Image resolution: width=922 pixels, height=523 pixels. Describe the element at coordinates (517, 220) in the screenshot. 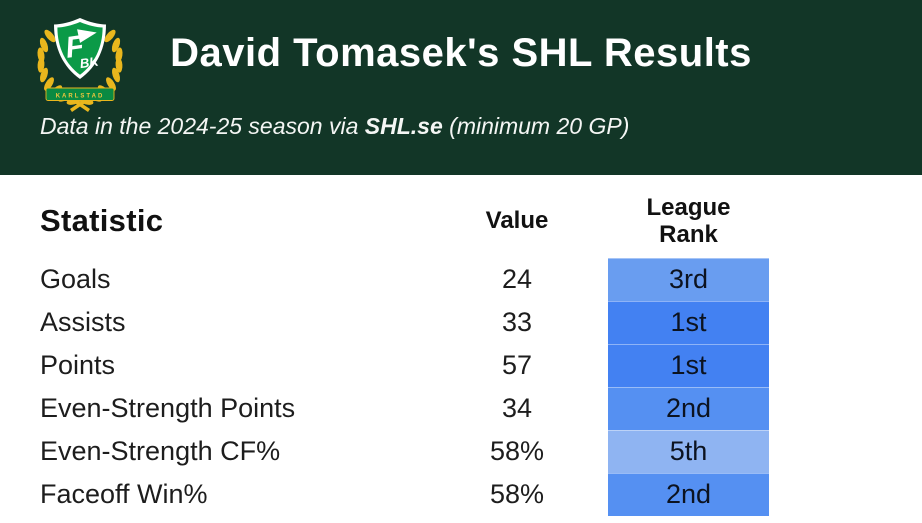

I see `column-header-value: Value` at that location.